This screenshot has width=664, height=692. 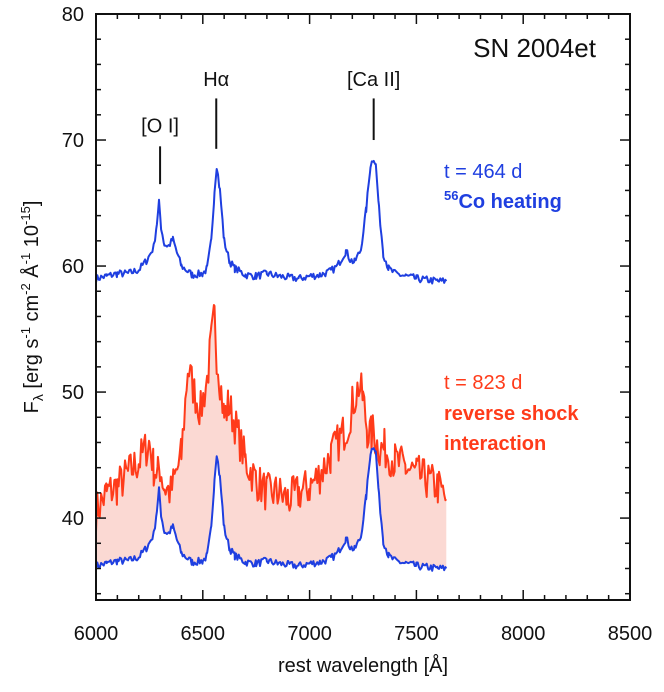 What do you see at coordinates (630, 634) in the screenshot?
I see `x-tick-label: 8500` at bounding box center [630, 634].